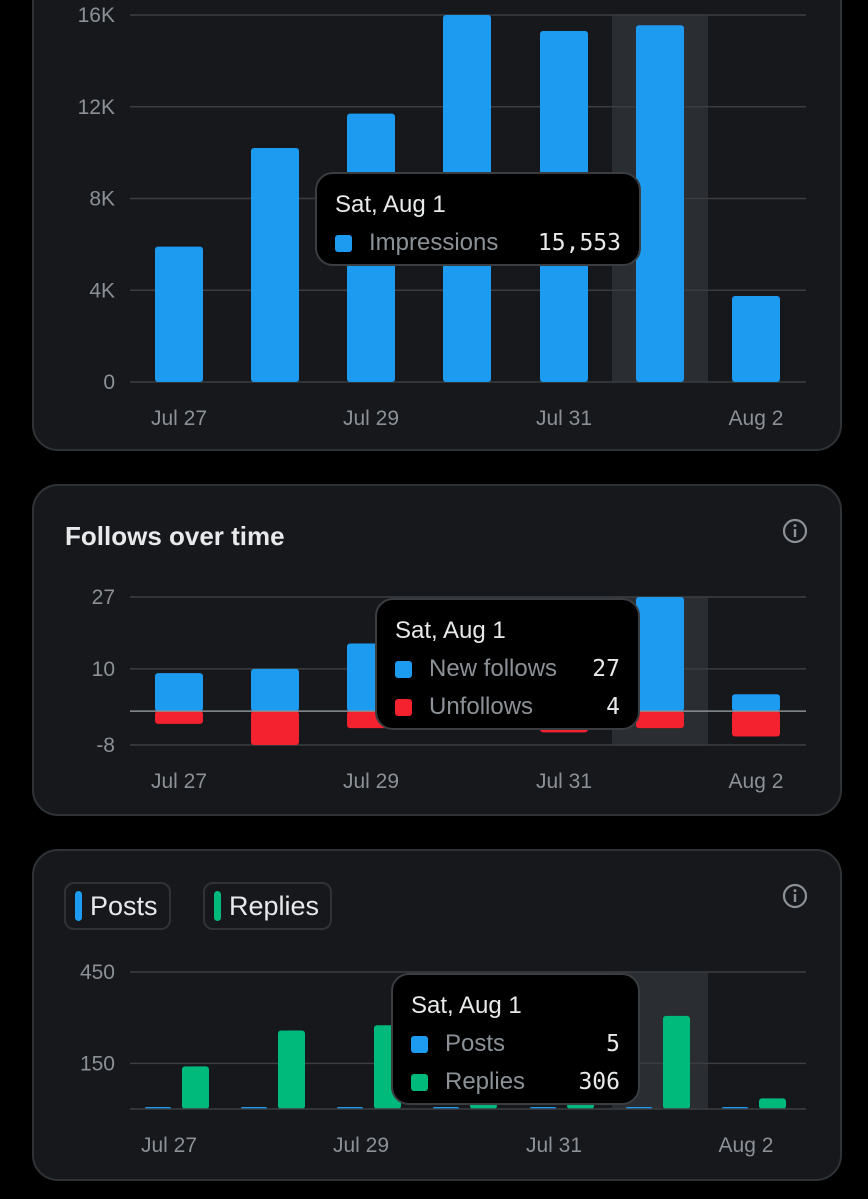 This screenshot has height=1199, width=868. What do you see at coordinates (579, 243) in the screenshot?
I see `tooltip-value: 15,553` at bounding box center [579, 243].